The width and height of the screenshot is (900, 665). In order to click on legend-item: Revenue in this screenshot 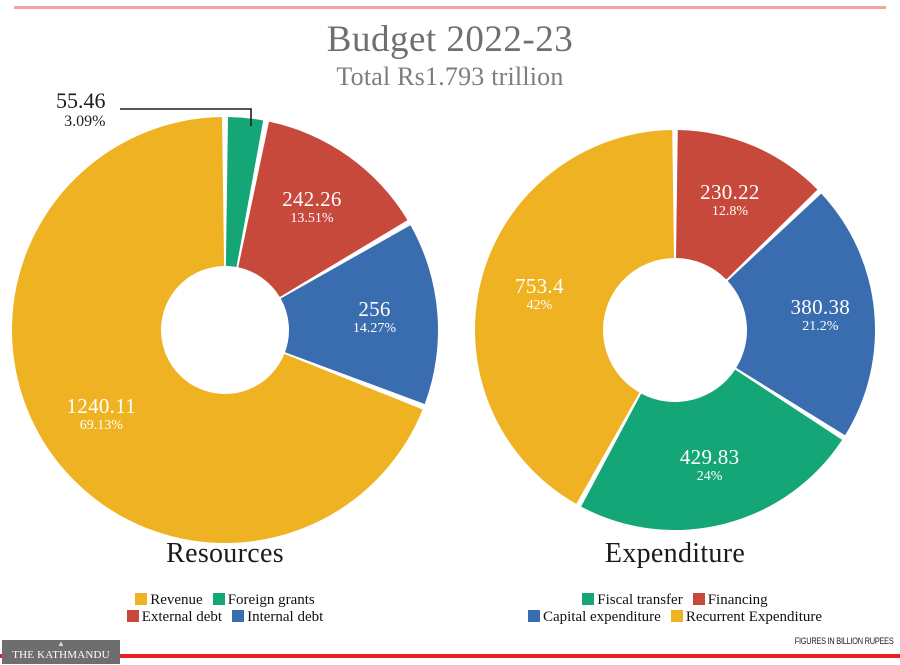, I will do `click(169, 600)`.